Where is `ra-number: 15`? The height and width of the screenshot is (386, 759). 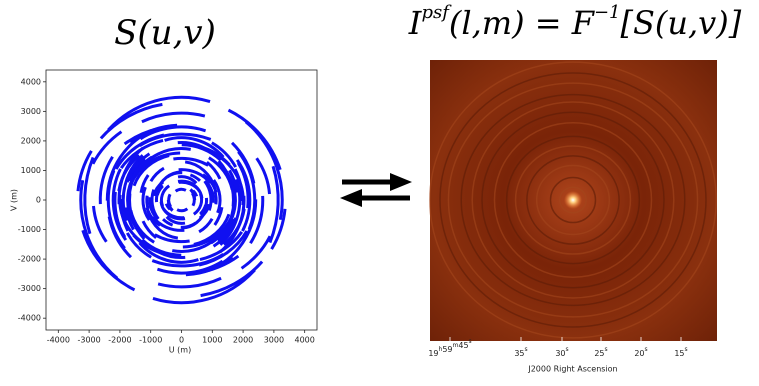 ra-number: 15 is located at coordinates (679, 353).